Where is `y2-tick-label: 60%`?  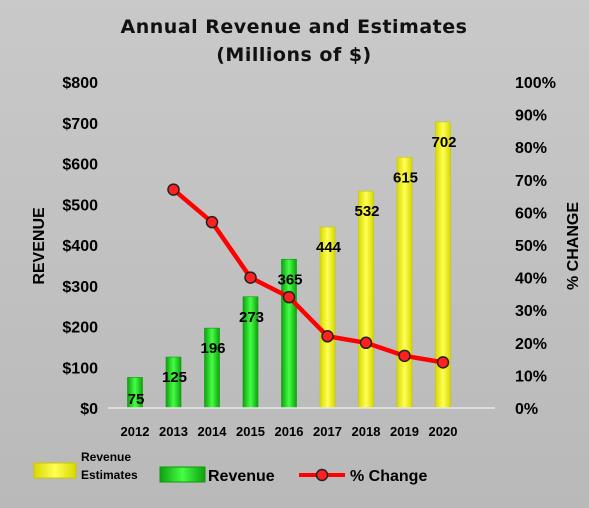
y2-tick-label: 60% is located at coordinates (531, 213).